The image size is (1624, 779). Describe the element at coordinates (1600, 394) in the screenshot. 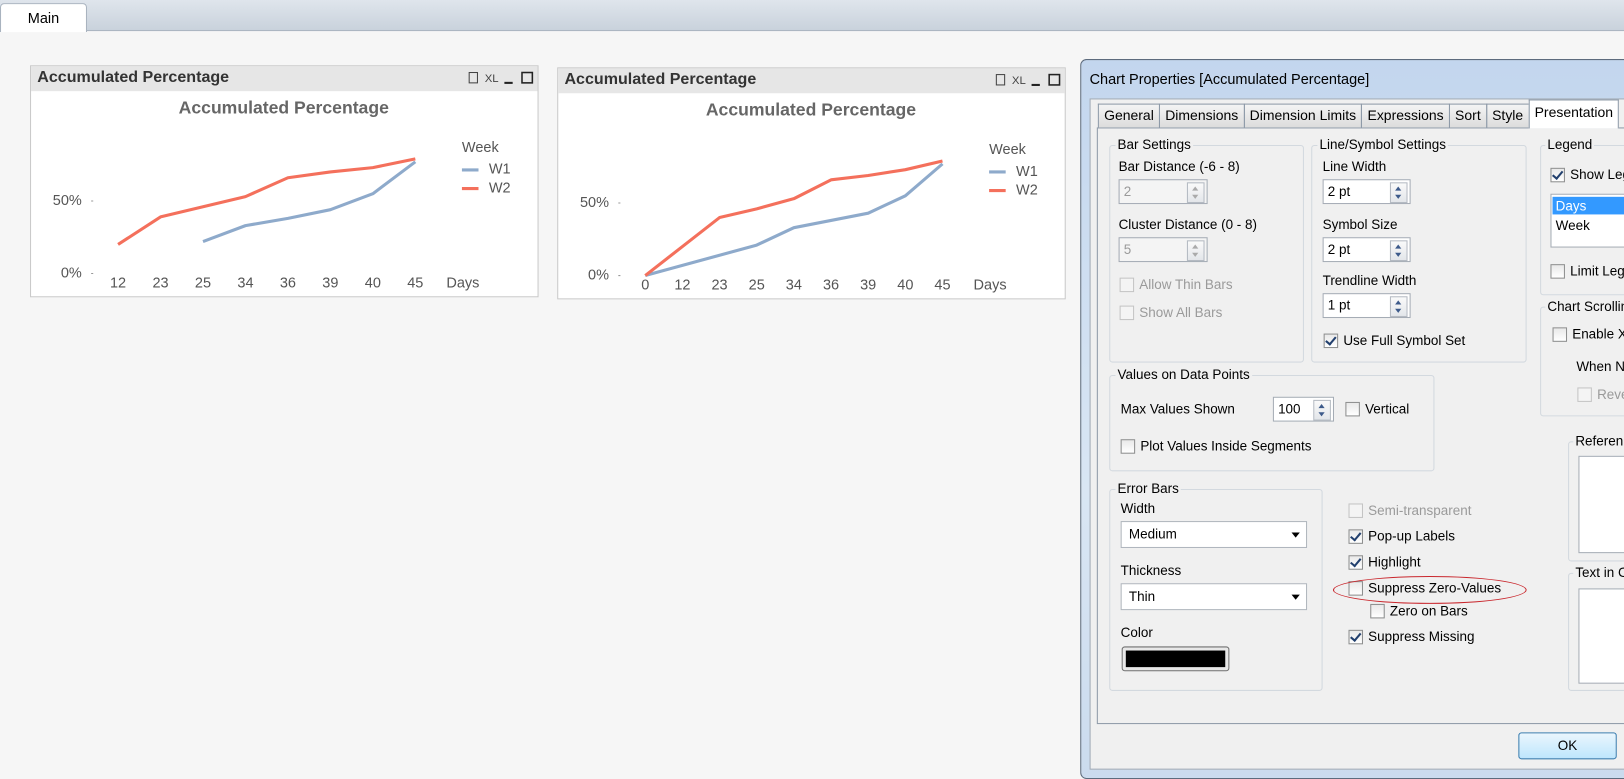

I see `checkbox: Reve` at that location.